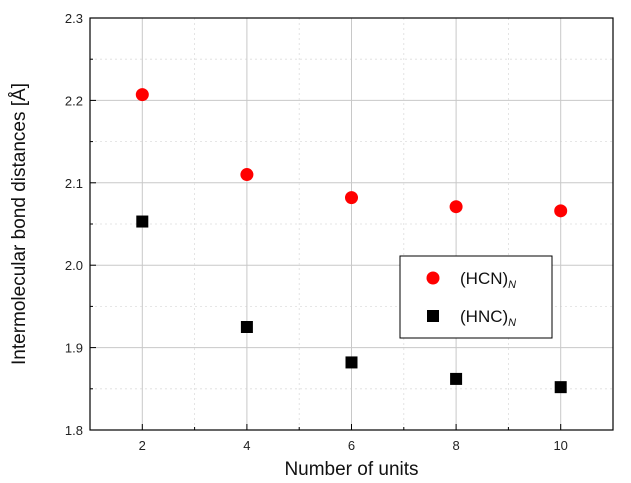 Image resolution: width=631 pixels, height=483 pixels. I want to click on y-tick-label: 1.9, so click(74, 348).